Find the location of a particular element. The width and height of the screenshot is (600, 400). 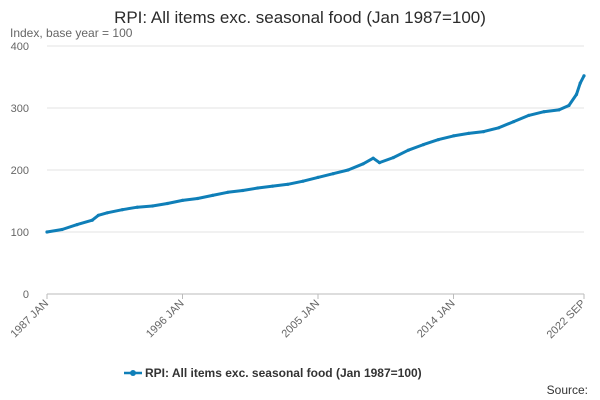

source-label: Source: is located at coordinates (567, 390).